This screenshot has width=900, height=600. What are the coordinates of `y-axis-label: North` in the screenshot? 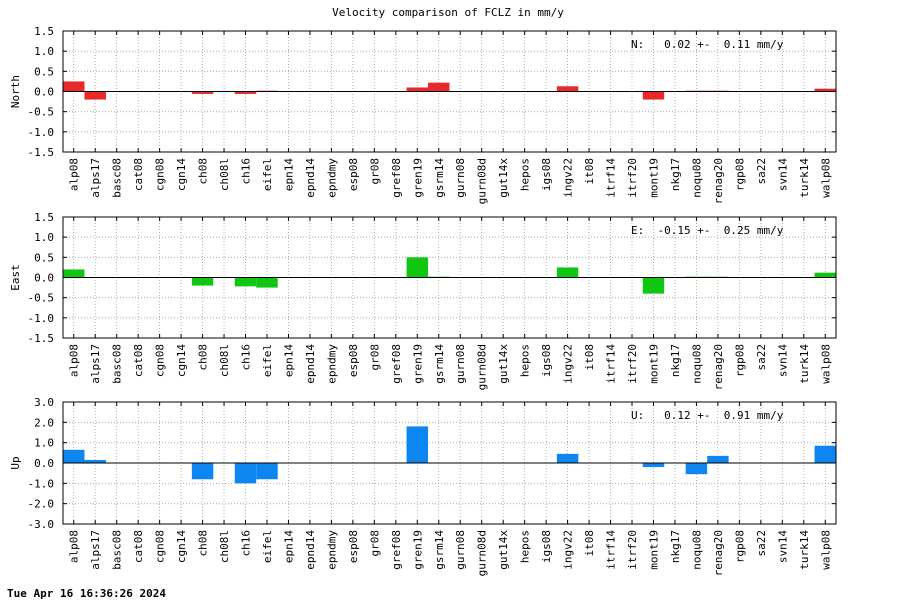 It's located at (15, 91).